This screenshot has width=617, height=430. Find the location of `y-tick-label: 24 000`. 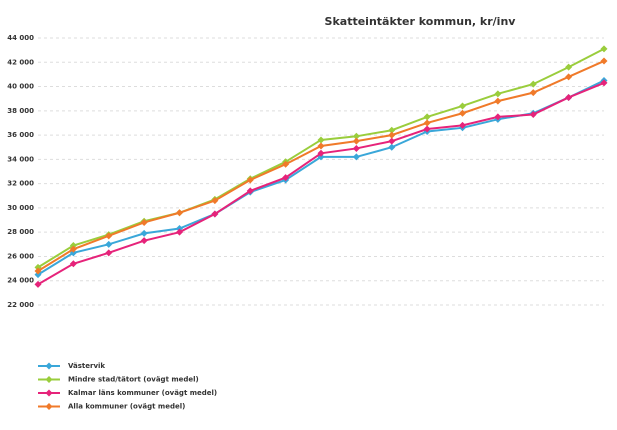

y-tick-label: 24 000 is located at coordinates (20, 281).